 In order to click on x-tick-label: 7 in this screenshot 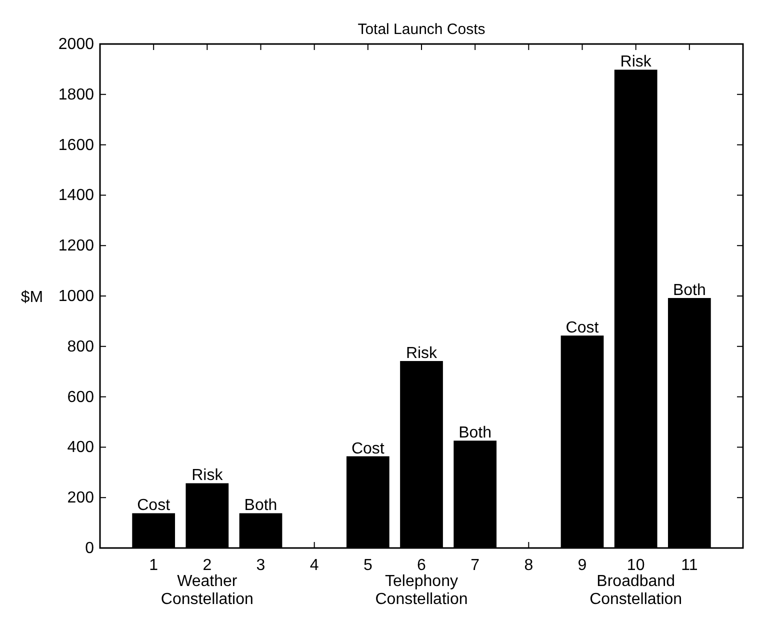, I will do `click(475, 565)`.